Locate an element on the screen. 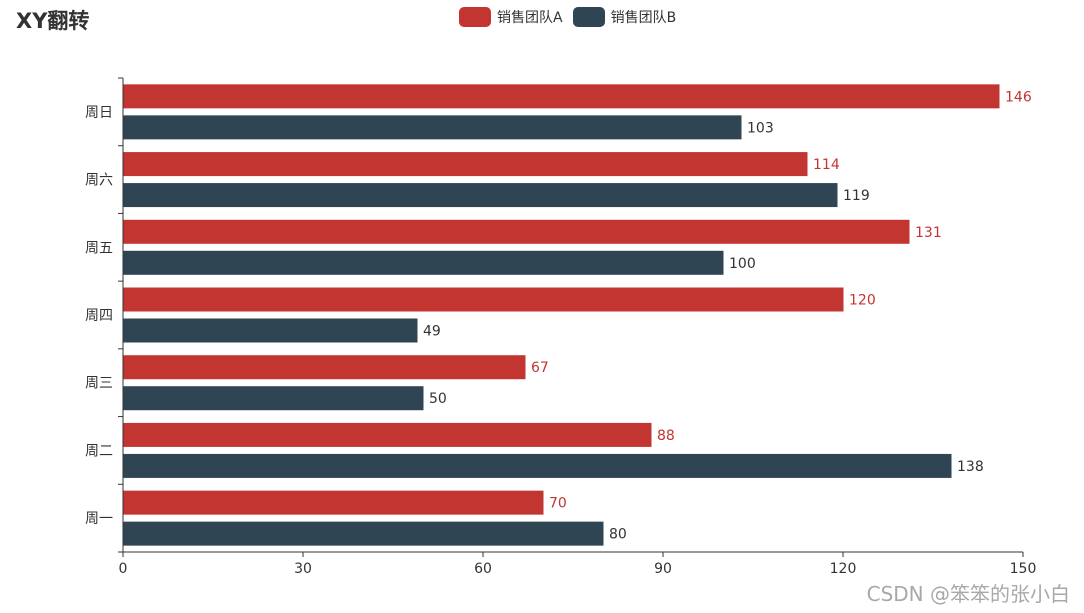  legend-label-team-a: 销售团队A is located at coordinates (530, 18).